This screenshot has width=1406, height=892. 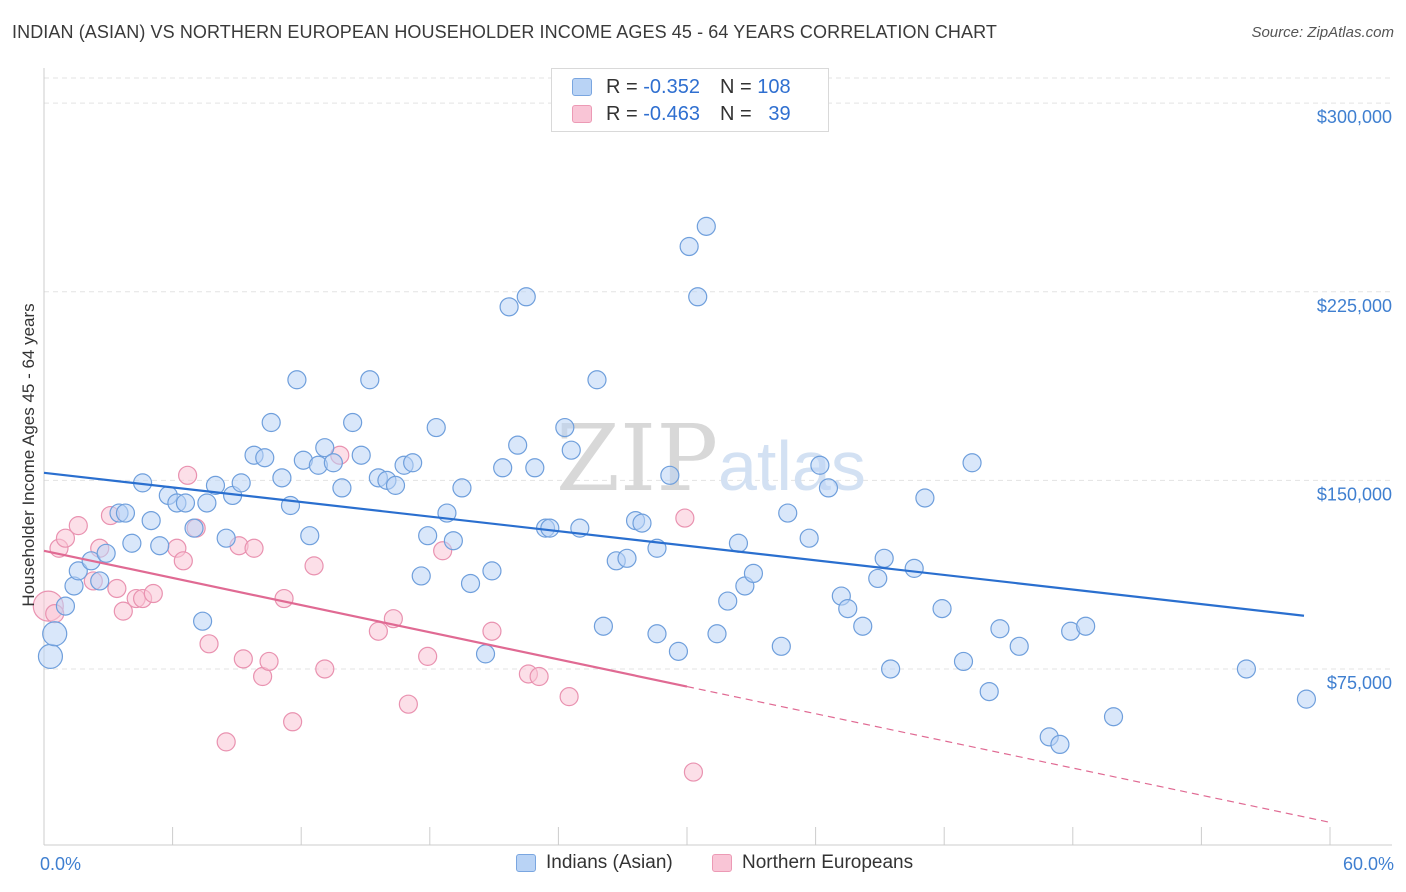 What do you see at coordinates (828, 862) in the screenshot?
I see `legend-label: Northern Europeans` at bounding box center [828, 862].